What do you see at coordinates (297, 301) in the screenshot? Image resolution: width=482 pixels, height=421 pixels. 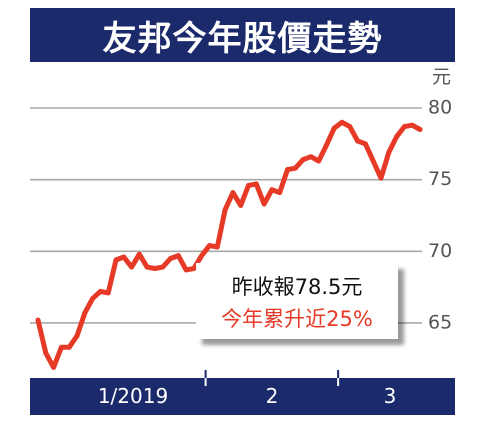 I see `annotation-box: 昨收報78.5元 今年累升近25%` at bounding box center [297, 301].